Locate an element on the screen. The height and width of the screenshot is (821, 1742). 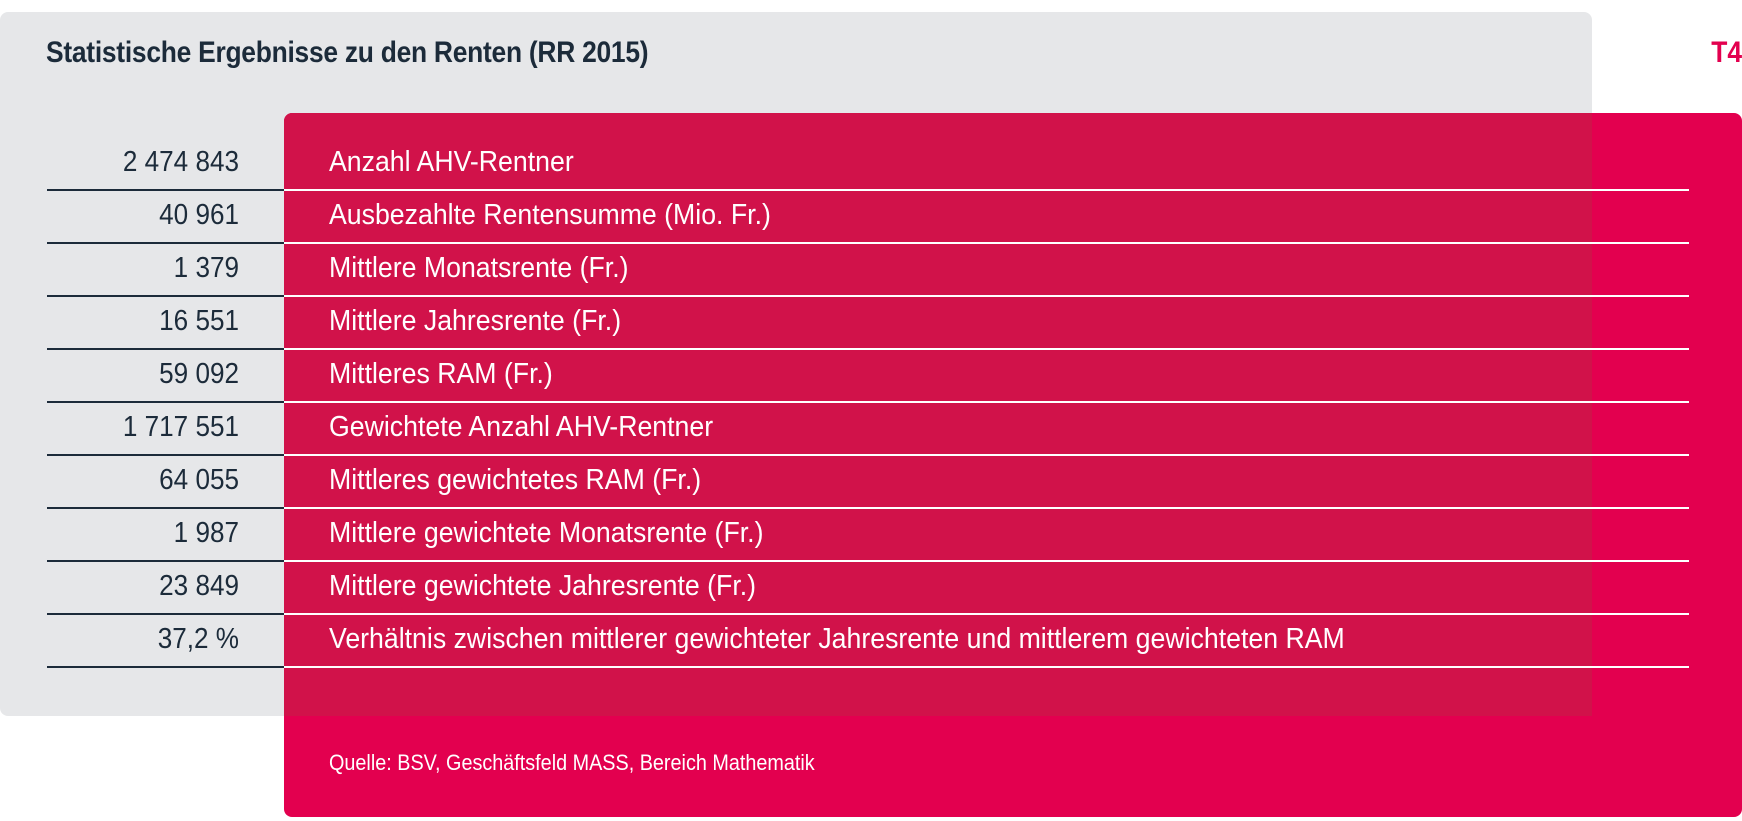
row-value: 1 987 is located at coordinates (206, 533).